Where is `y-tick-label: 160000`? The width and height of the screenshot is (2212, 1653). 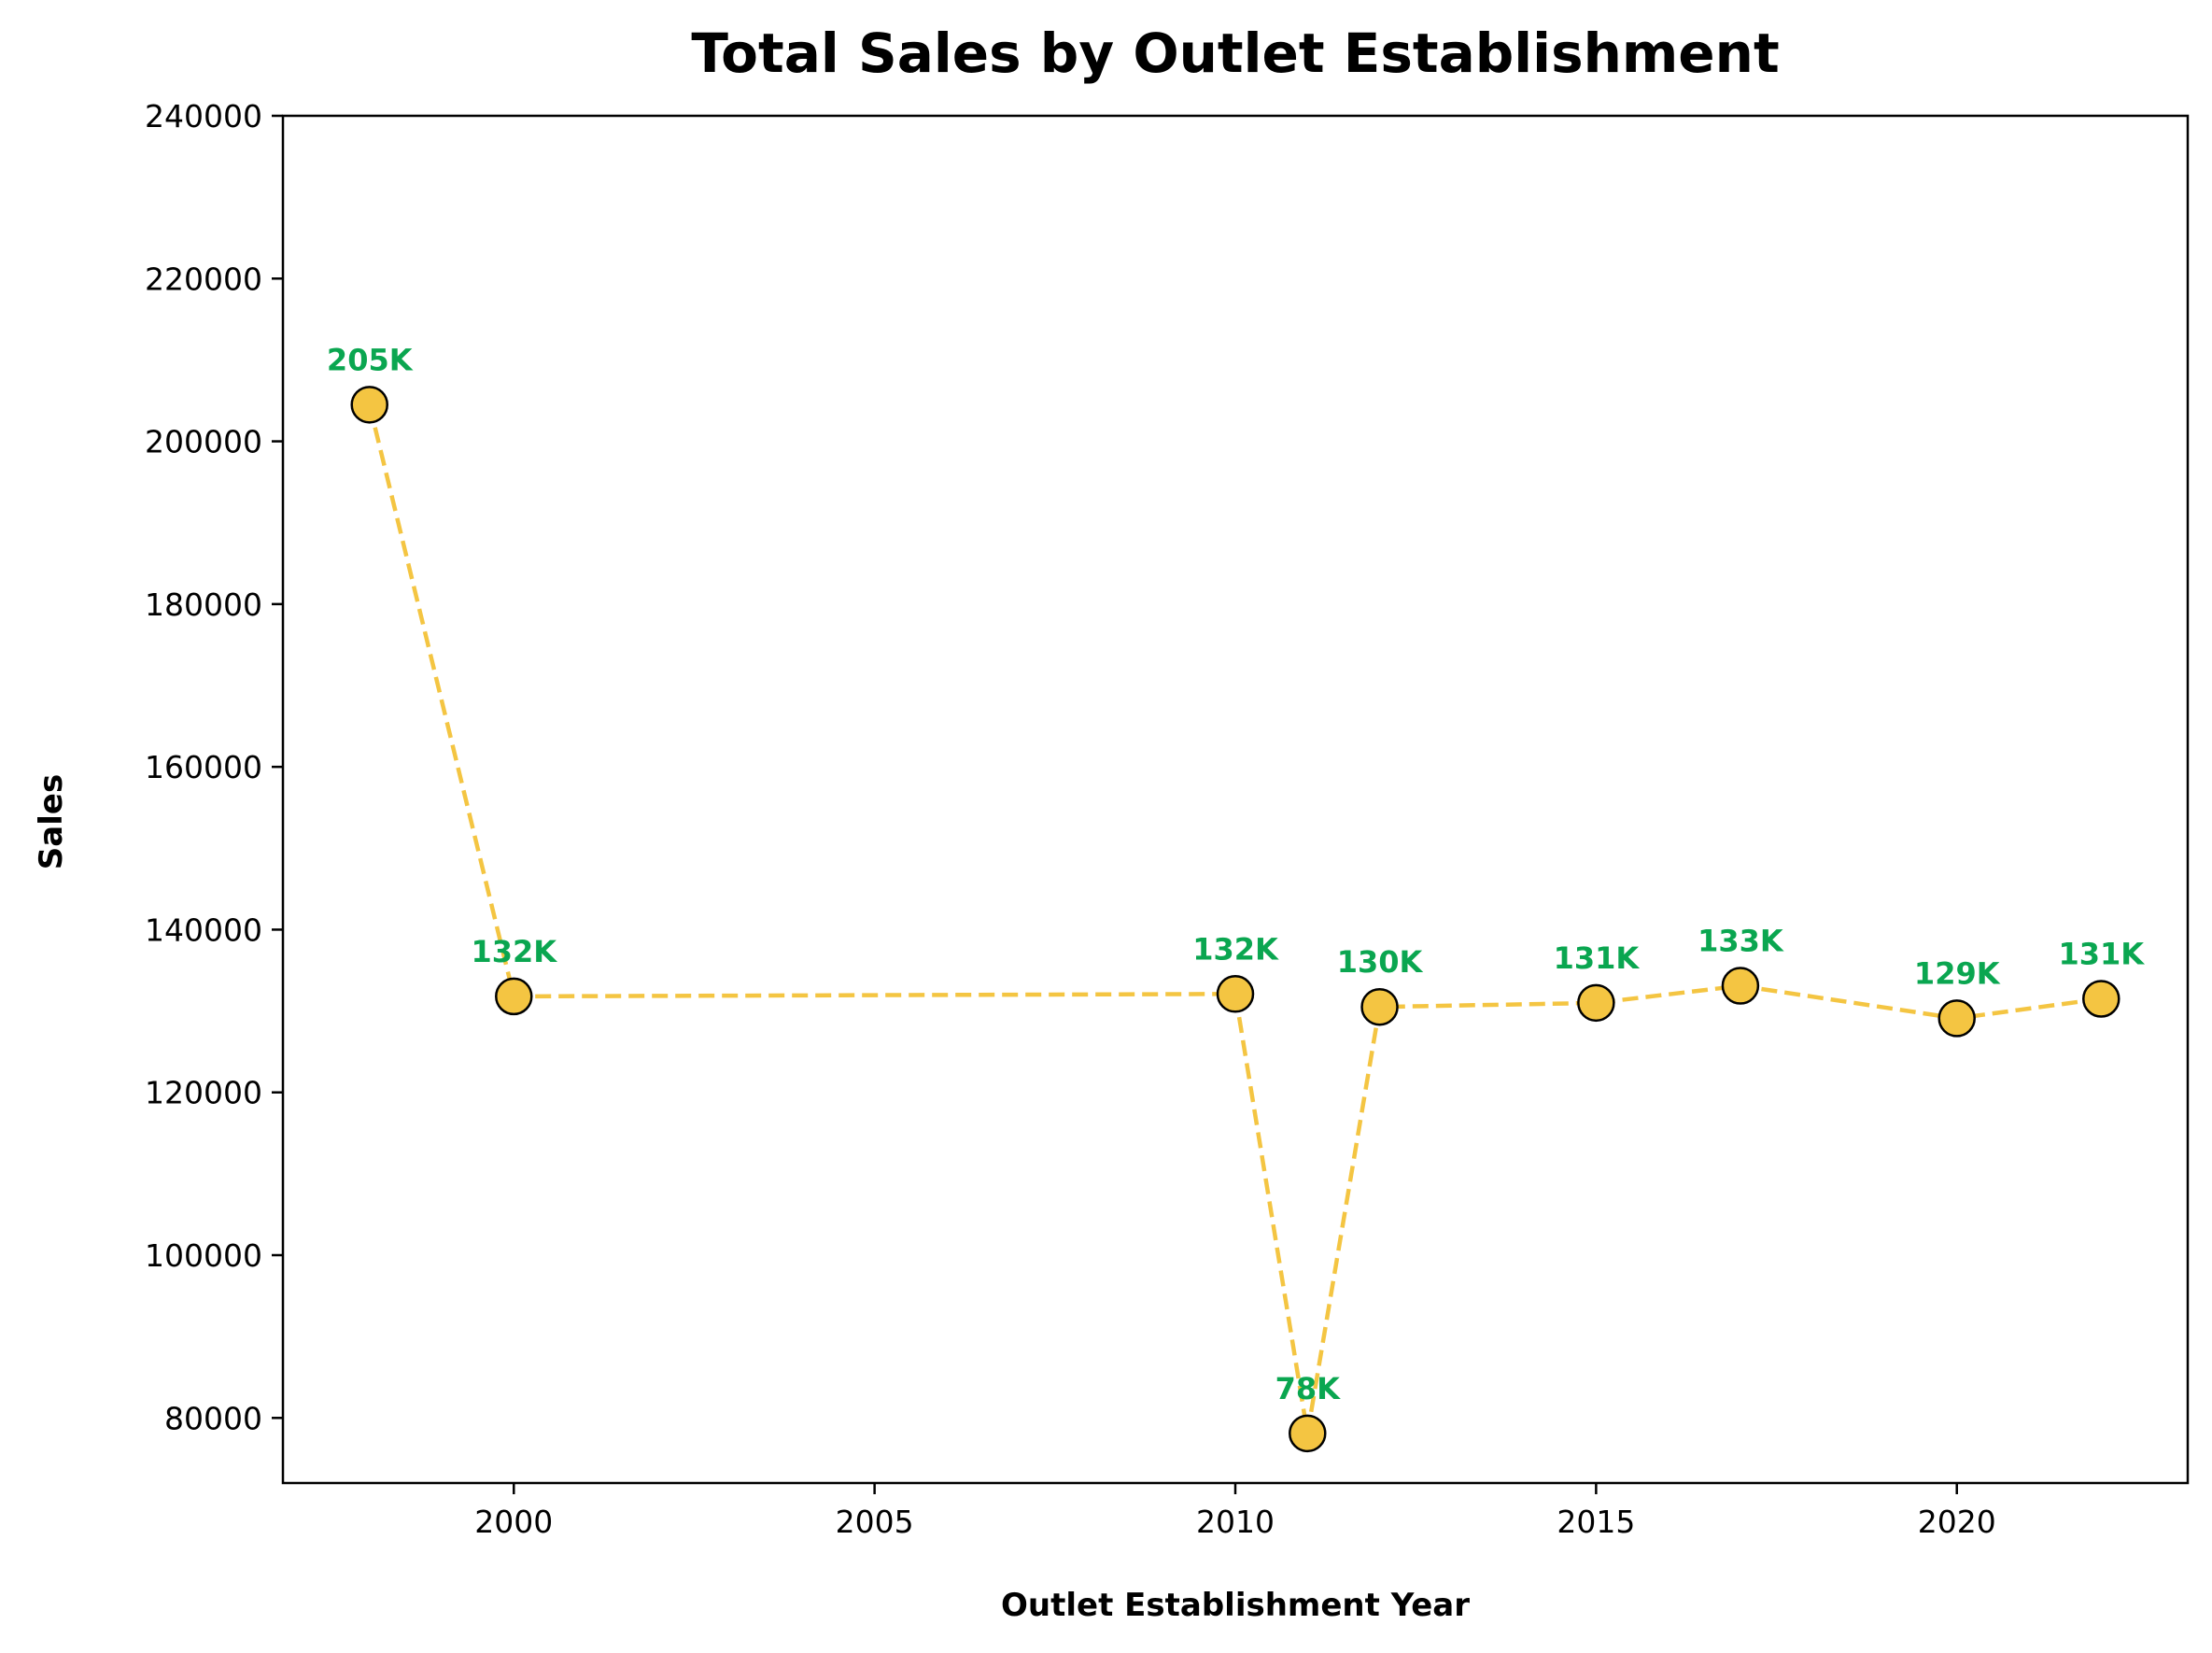
y-tick-label: 160000 is located at coordinates (203, 767).